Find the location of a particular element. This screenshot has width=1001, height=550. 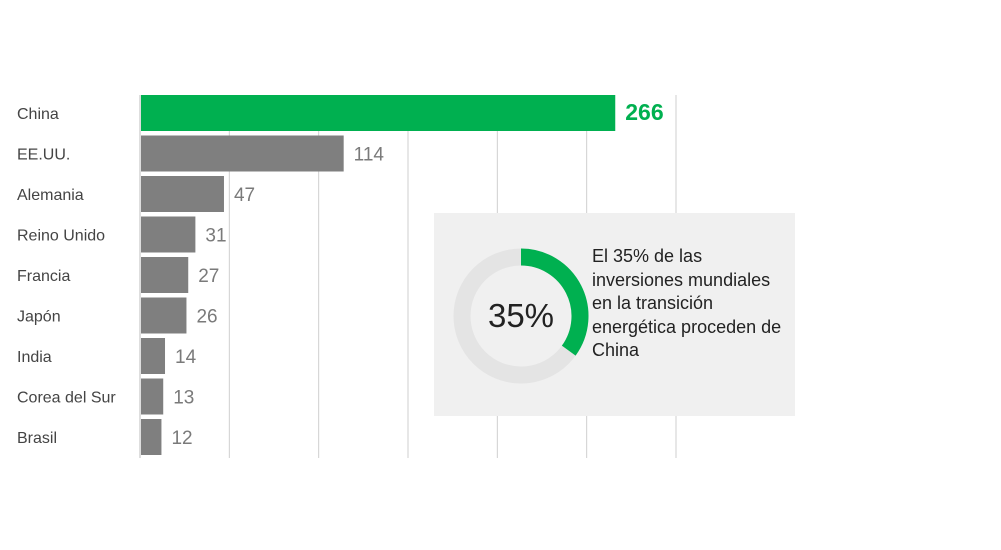

category-label: Alemania is located at coordinates (50, 195).